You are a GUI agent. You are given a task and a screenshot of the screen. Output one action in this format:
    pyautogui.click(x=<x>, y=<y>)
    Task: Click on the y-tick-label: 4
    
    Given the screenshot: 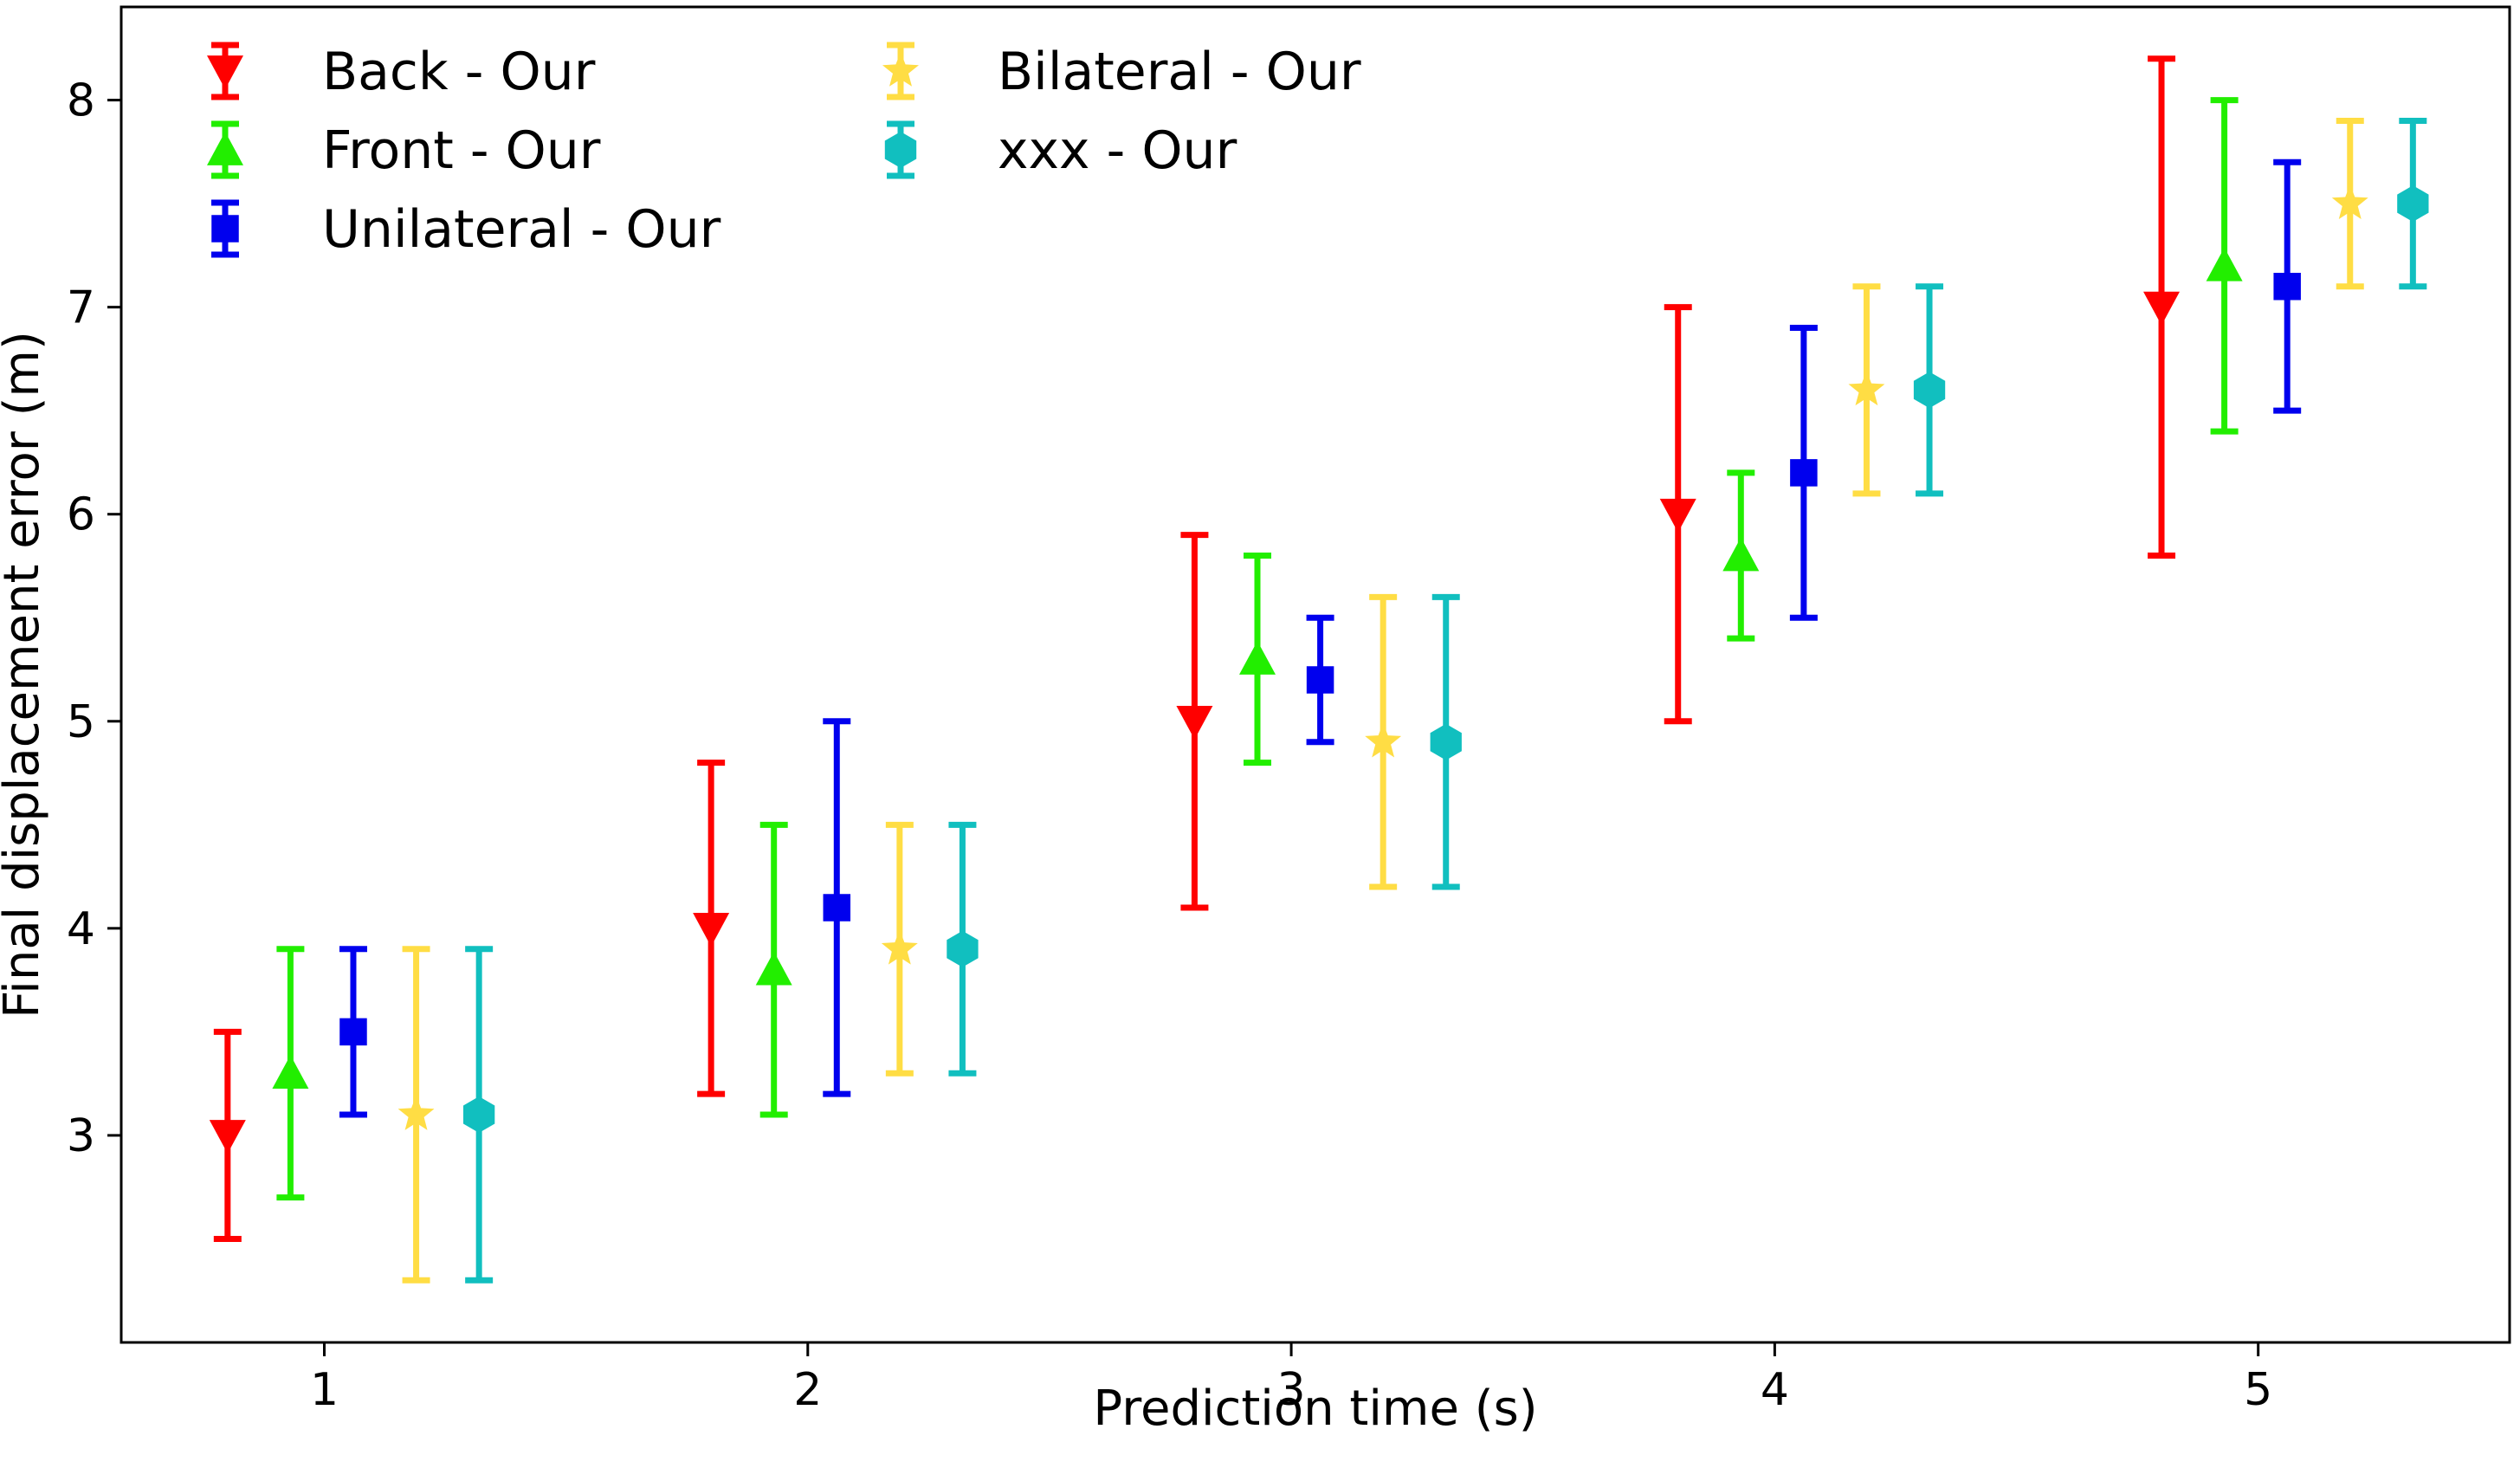 What is the action you would take?
    pyautogui.click(x=81, y=929)
    